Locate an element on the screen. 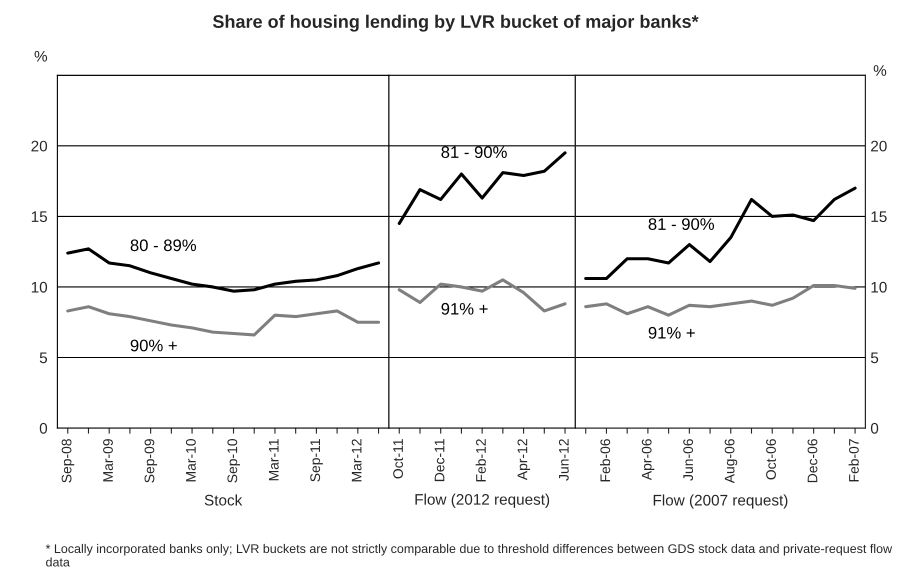 Image resolution: width=911 pixels, height=588 pixels. x-axis-title: Flow (2007 request) is located at coordinates (721, 501).